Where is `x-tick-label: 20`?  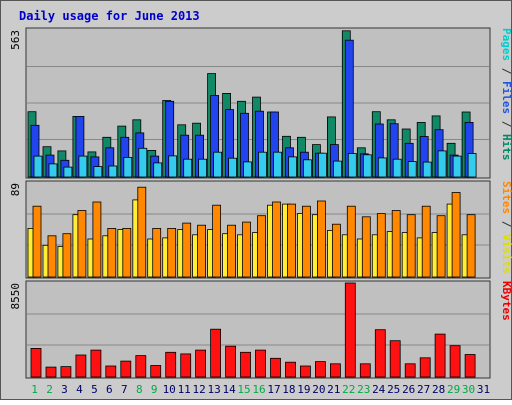
x-tick-label: 20 is located at coordinates (318, 389).